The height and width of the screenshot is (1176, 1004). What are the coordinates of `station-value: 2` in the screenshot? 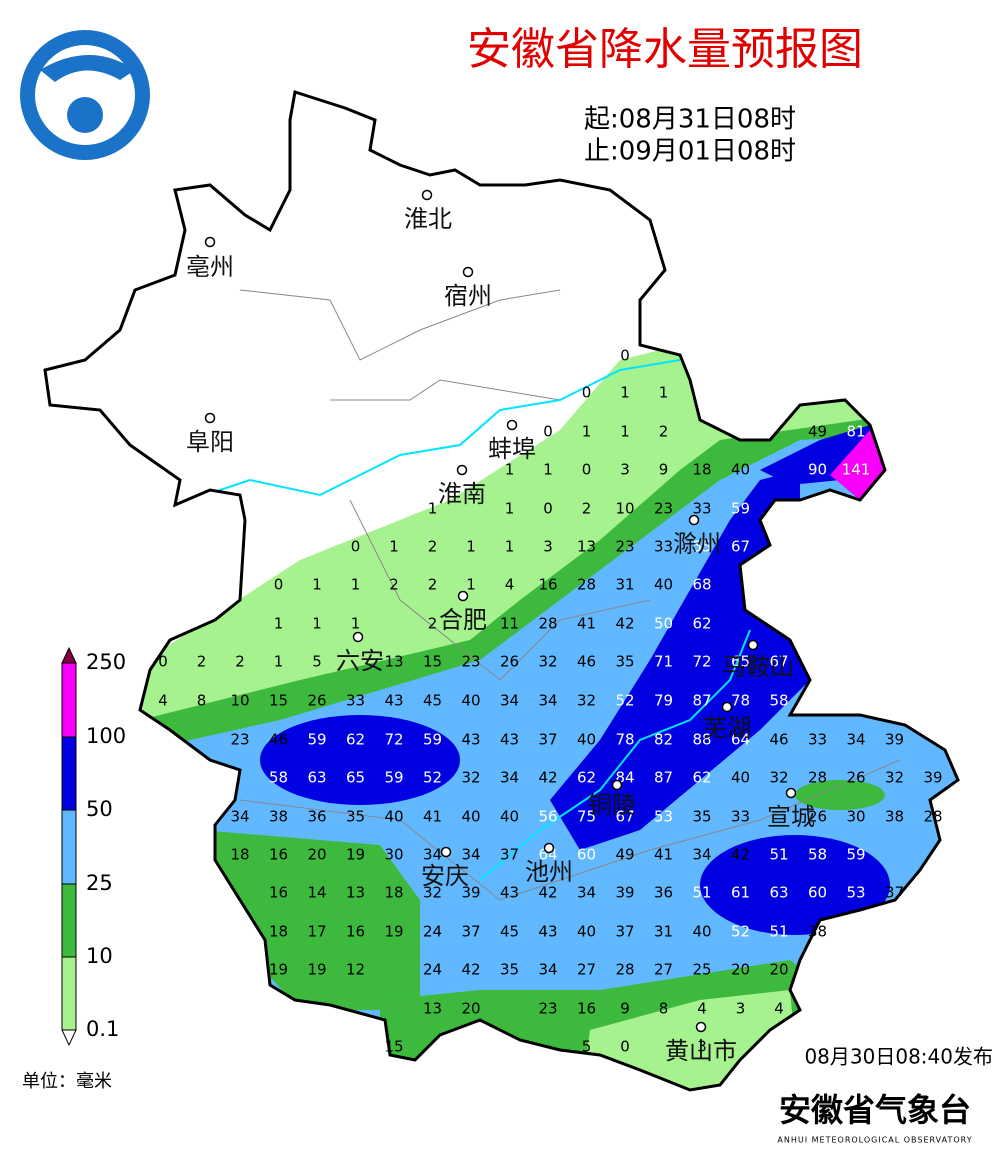 It's located at (394, 585).